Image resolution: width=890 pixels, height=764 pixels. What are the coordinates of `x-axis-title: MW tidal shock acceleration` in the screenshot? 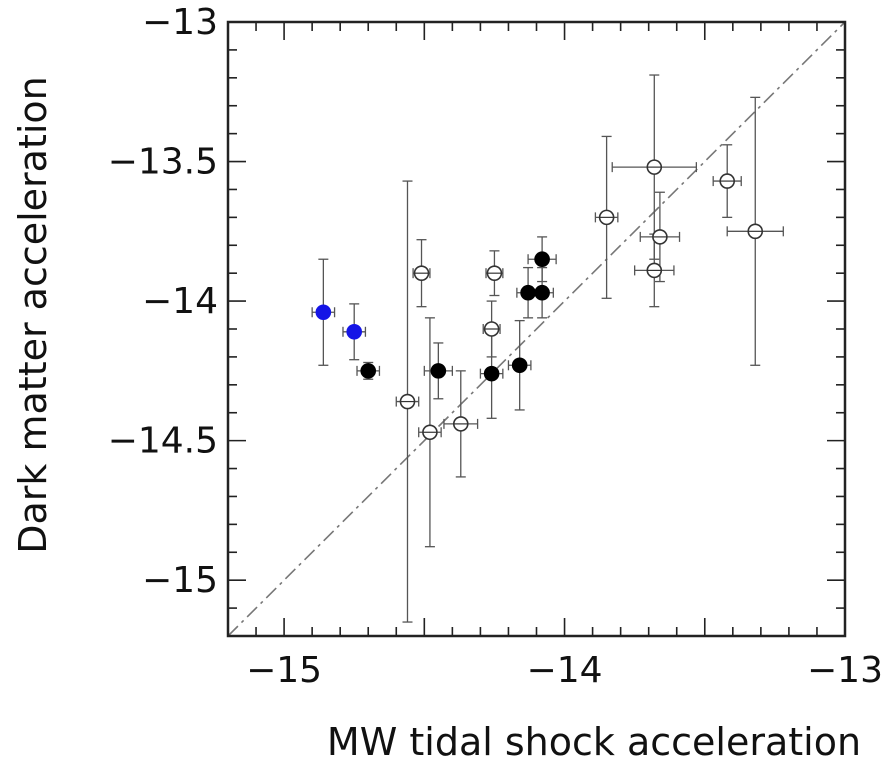 It's located at (594, 742).